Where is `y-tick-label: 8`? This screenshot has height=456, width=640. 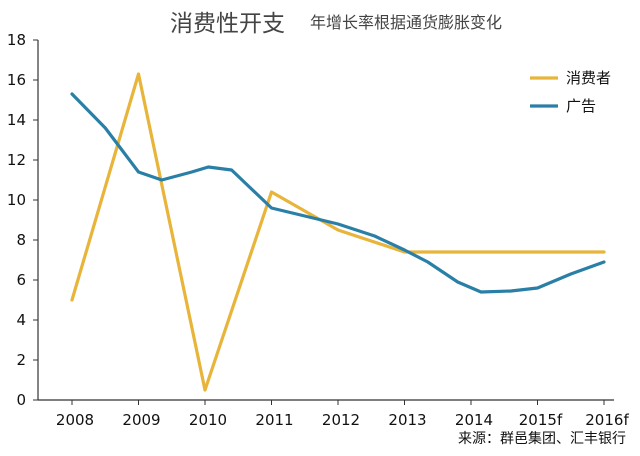 y-tick-label: 8 is located at coordinates (21, 240).